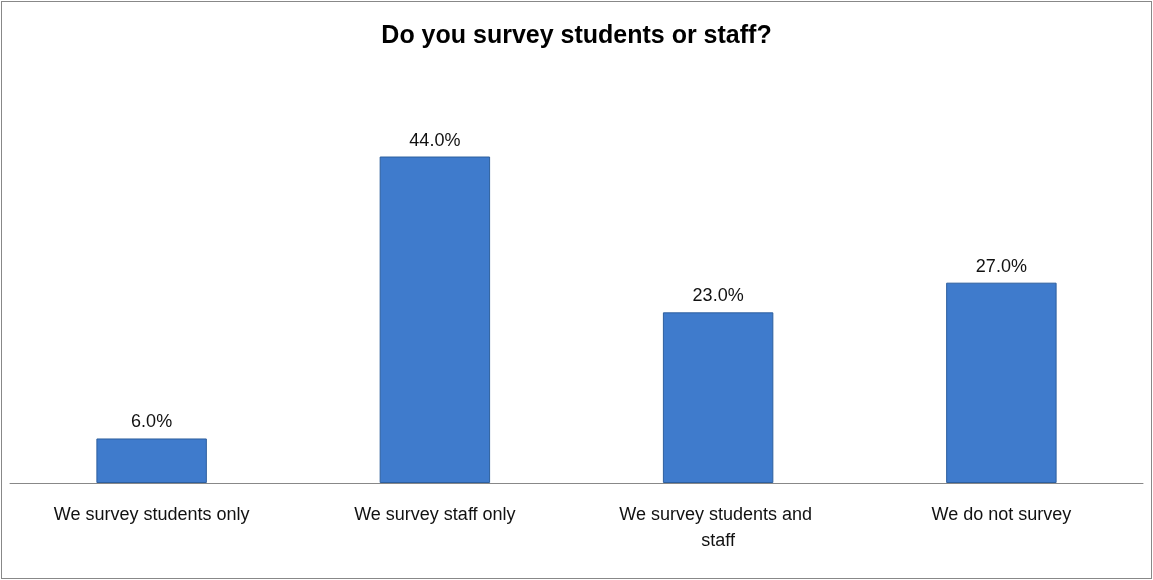 This screenshot has width=1153, height=580. I want to click on data-label: 44.0%, so click(435, 139).